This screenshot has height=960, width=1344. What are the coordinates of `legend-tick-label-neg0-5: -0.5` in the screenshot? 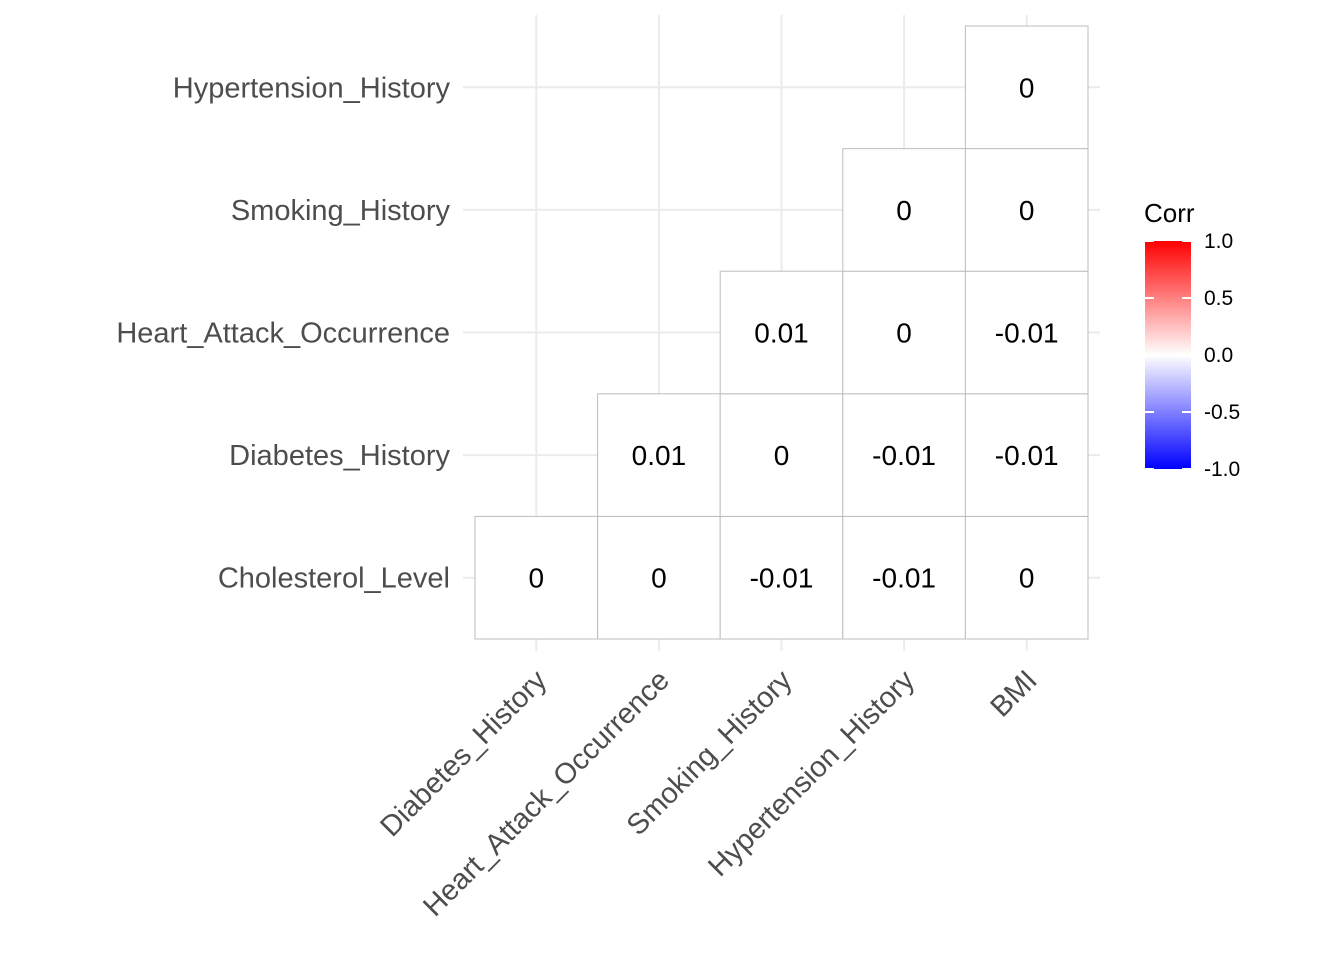 It's located at (1222, 412).